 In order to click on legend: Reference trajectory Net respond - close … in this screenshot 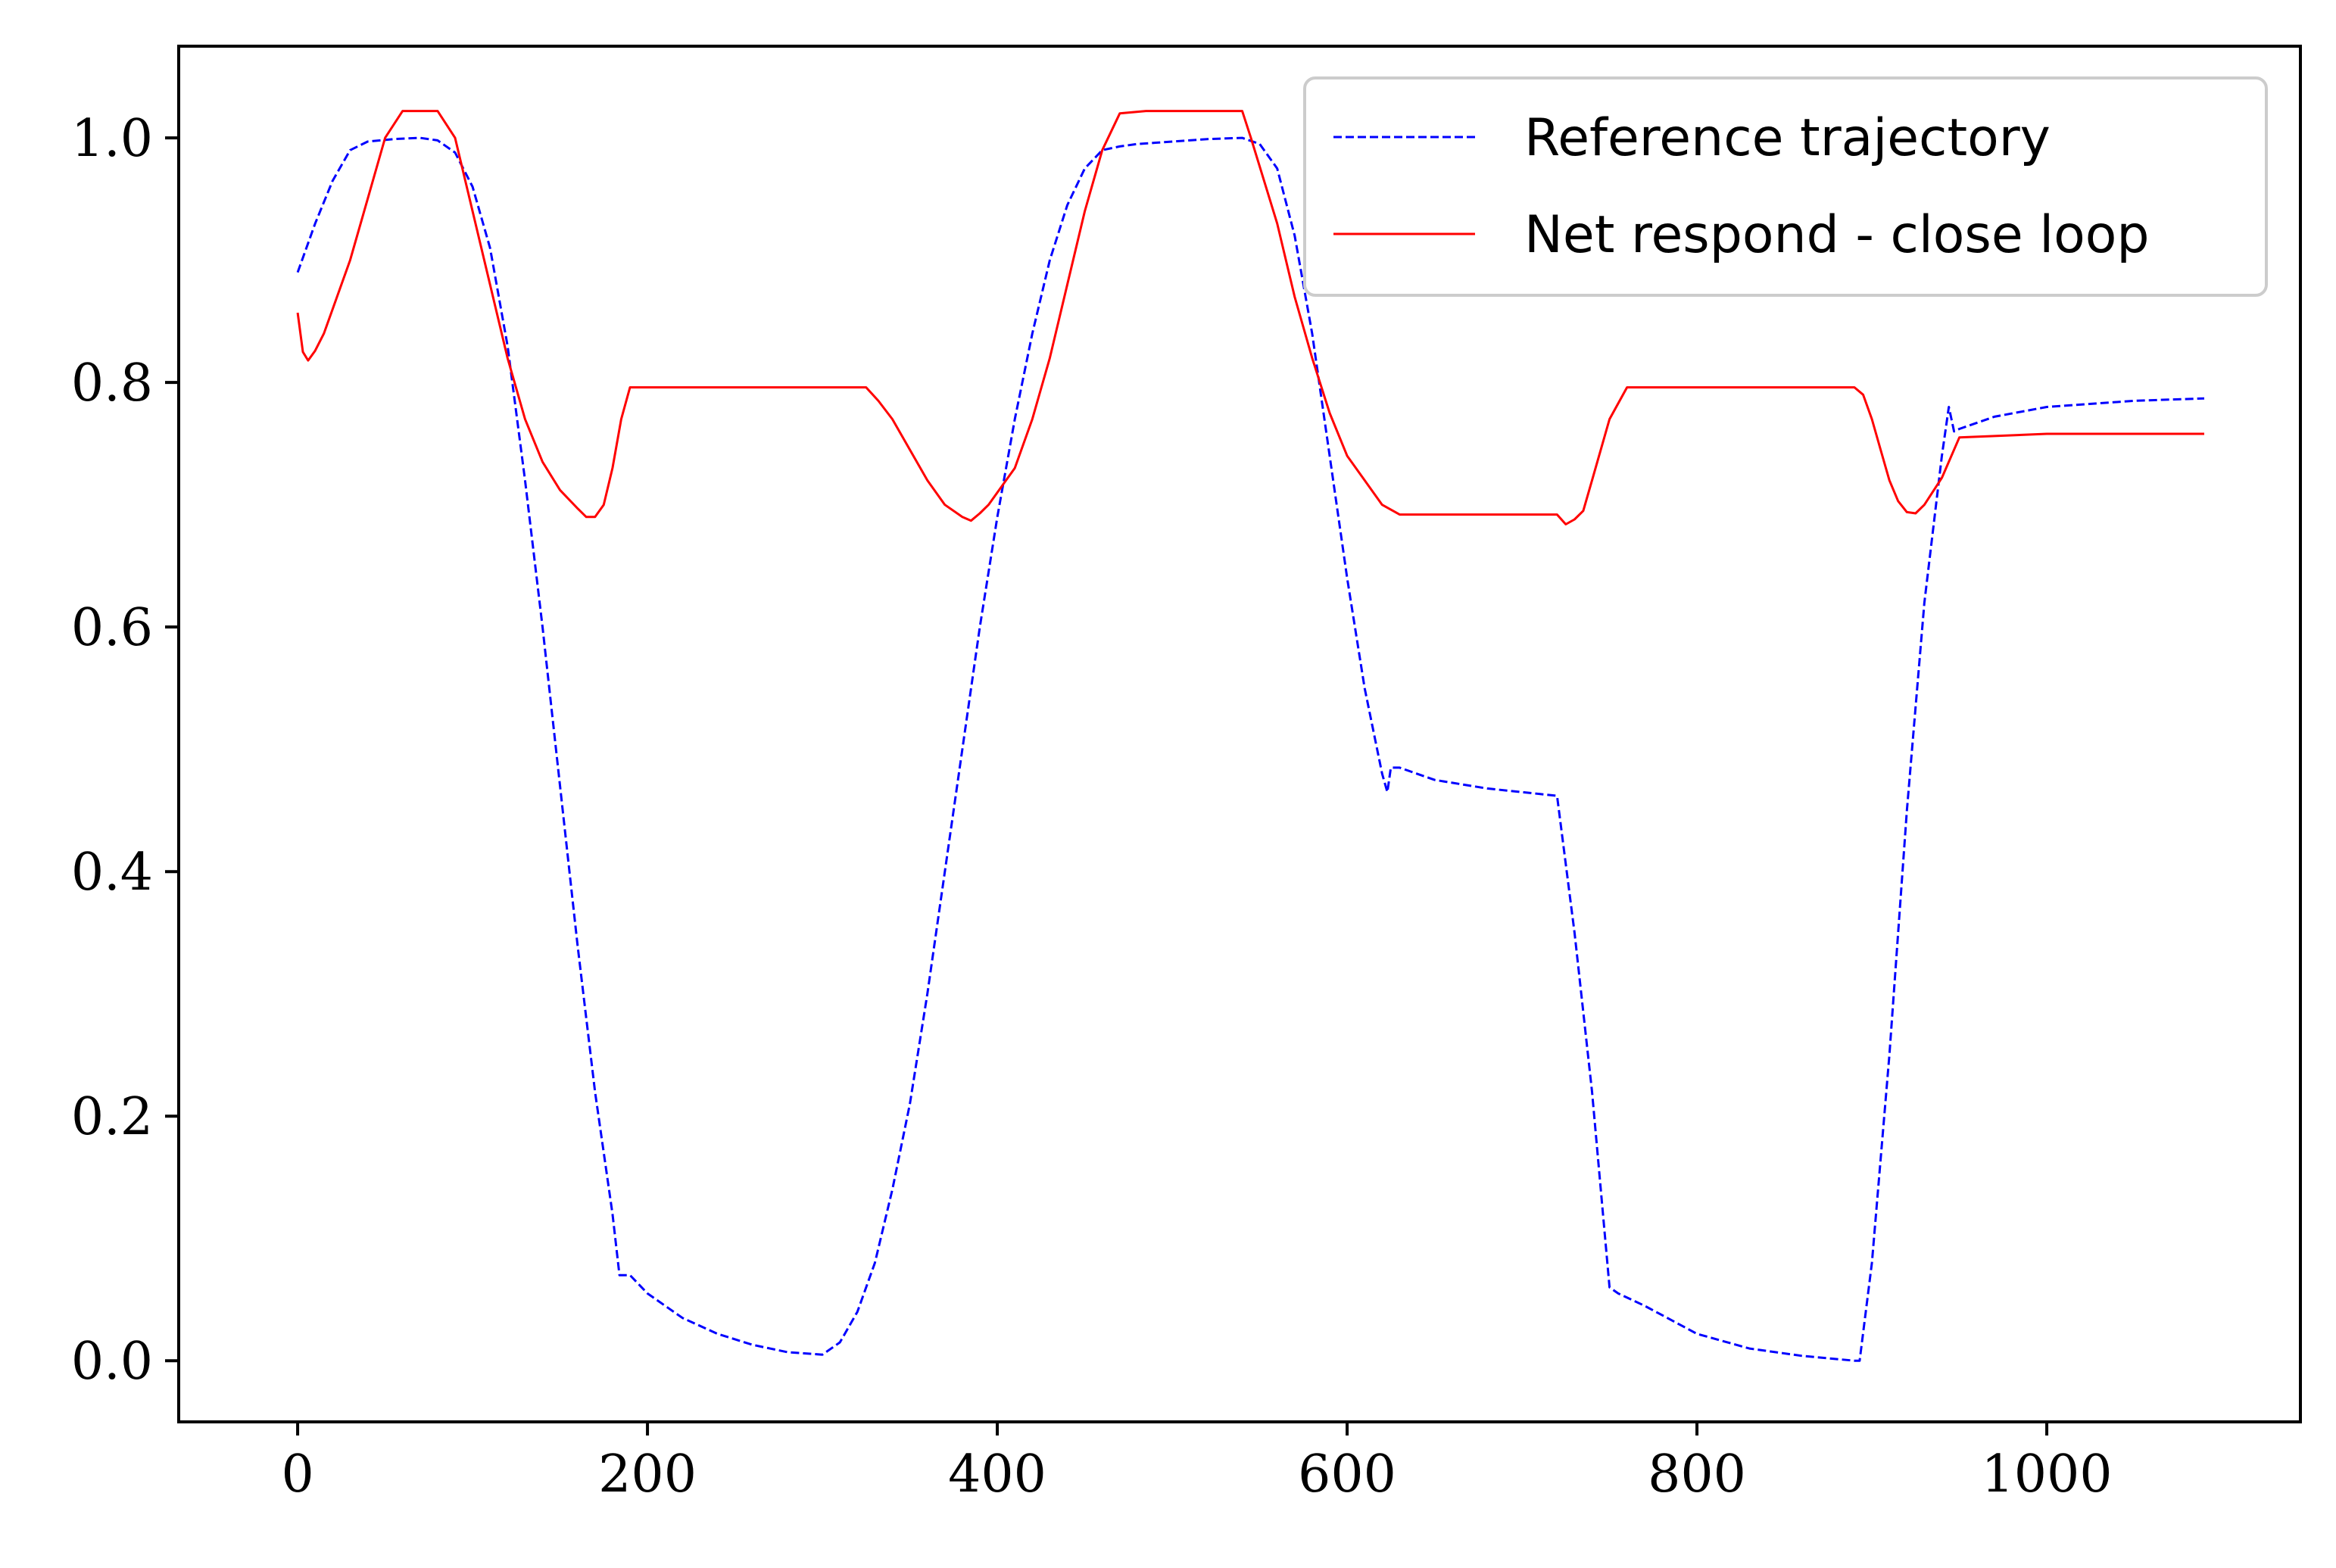, I will do `click(1785, 186)`.